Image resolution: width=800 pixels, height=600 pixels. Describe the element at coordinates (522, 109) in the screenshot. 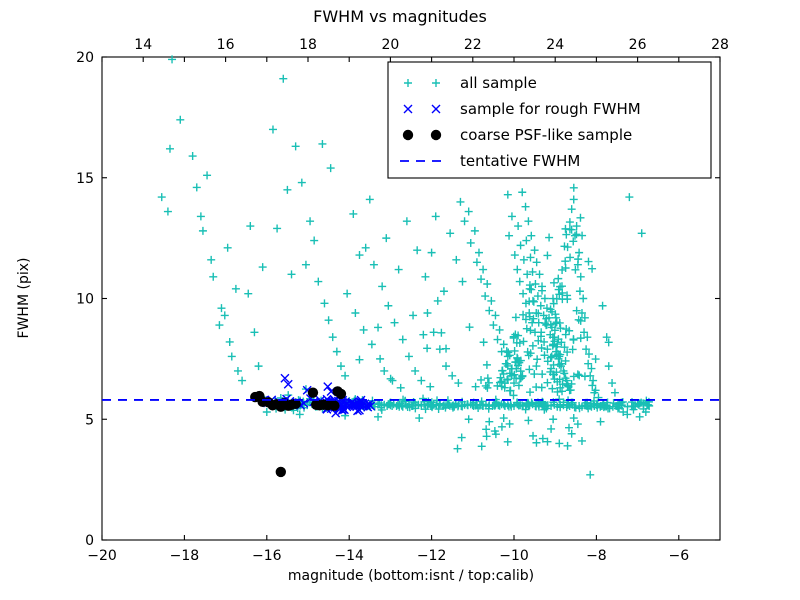

I see `legend-entry: sample for rough FWHM` at that location.